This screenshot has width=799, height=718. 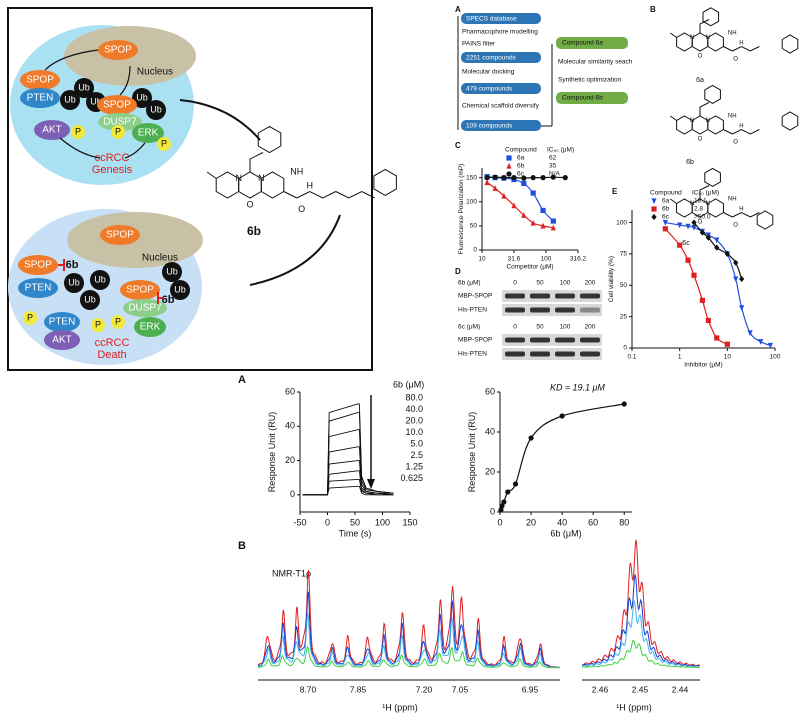 I want to click on row-label: MBP-SPOP, so click(x=475, y=296).